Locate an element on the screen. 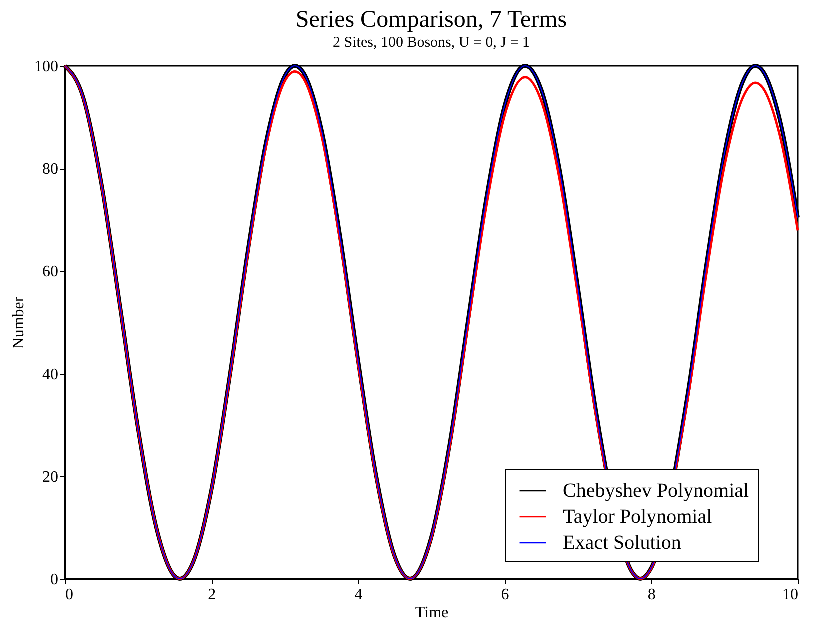 This screenshot has height=639, width=815. legend-label: Exact Solution is located at coordinates (622, 543).